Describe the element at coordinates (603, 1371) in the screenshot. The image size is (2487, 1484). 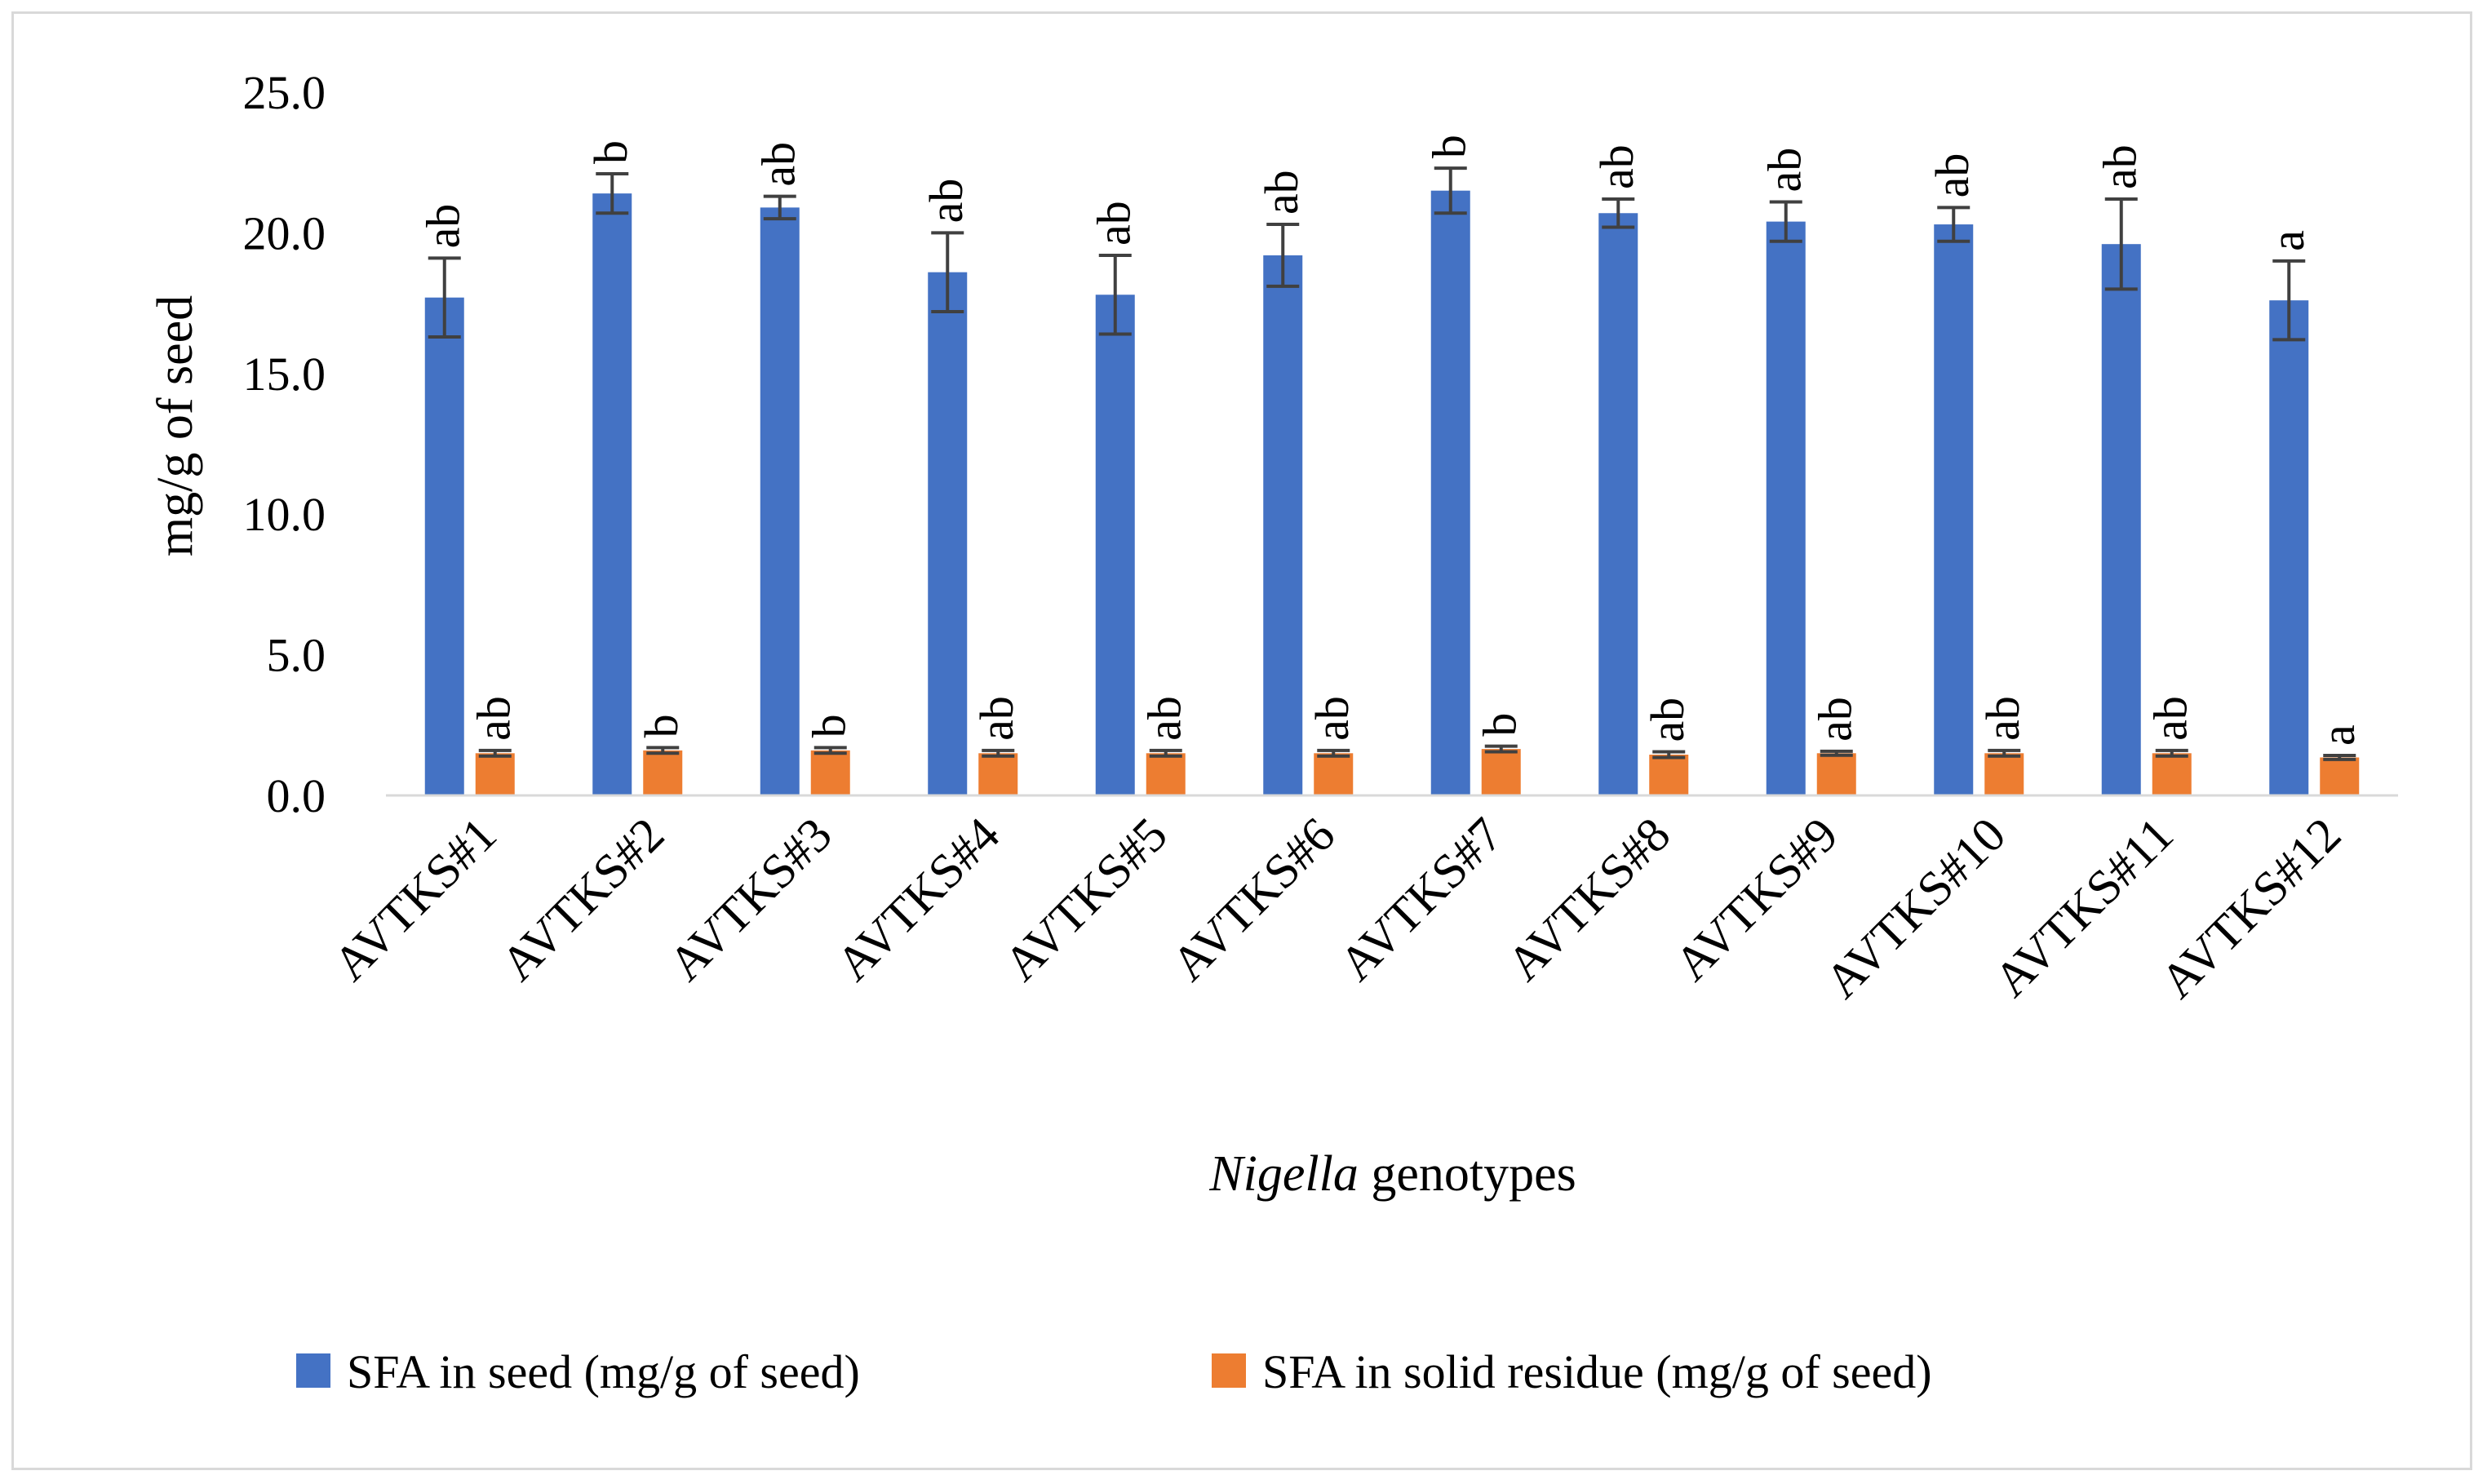
I see `legend-label-seed: SFA in seed (mg/g of seed)` at that location.